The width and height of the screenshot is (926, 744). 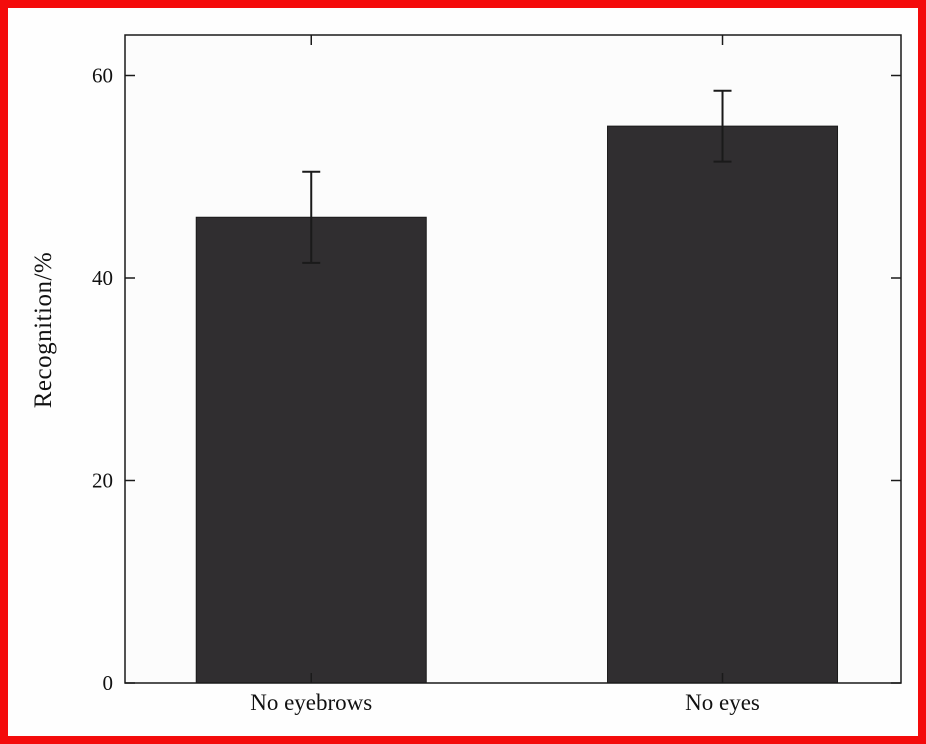 What do you see at coordinates (102, 278) in the screenshot?
I see `y-tick-label: 40` at bounding box center [102, 278].